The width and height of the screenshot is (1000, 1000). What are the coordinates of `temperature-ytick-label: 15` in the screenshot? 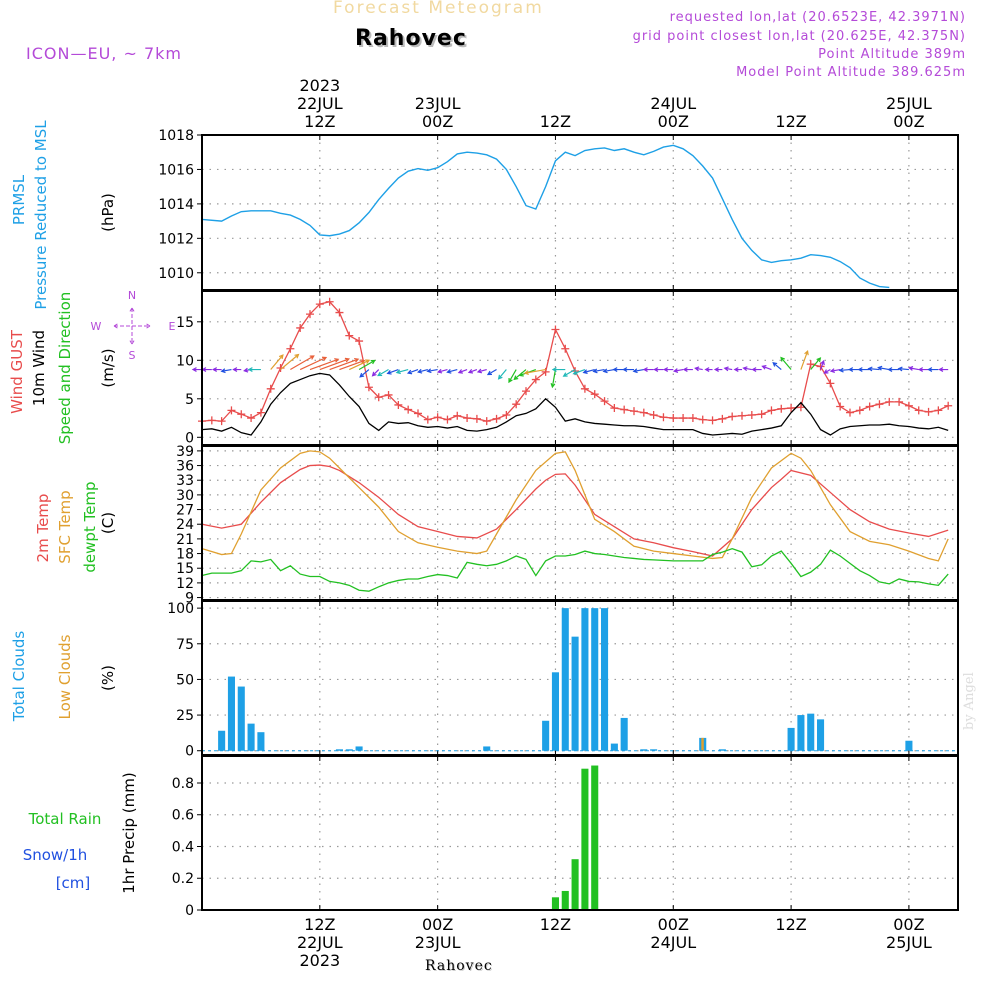 It's located at (185, 569).